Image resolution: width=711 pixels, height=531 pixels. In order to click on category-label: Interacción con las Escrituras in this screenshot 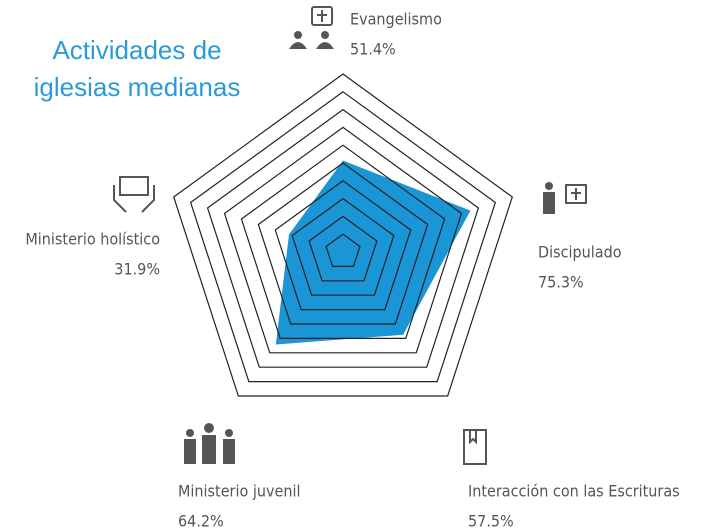, I will do `click(574, 491)`.